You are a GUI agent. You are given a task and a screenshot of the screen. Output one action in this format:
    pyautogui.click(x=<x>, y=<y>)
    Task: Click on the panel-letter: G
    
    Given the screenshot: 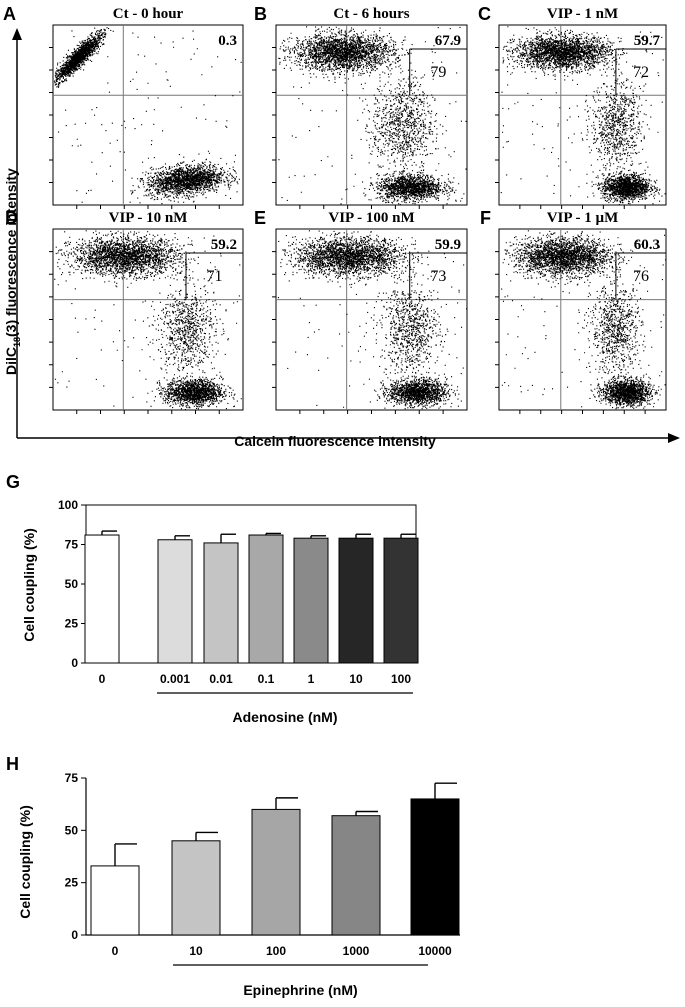 What is the action you would take?
    pyautogui.click(x=13, y=482)
    